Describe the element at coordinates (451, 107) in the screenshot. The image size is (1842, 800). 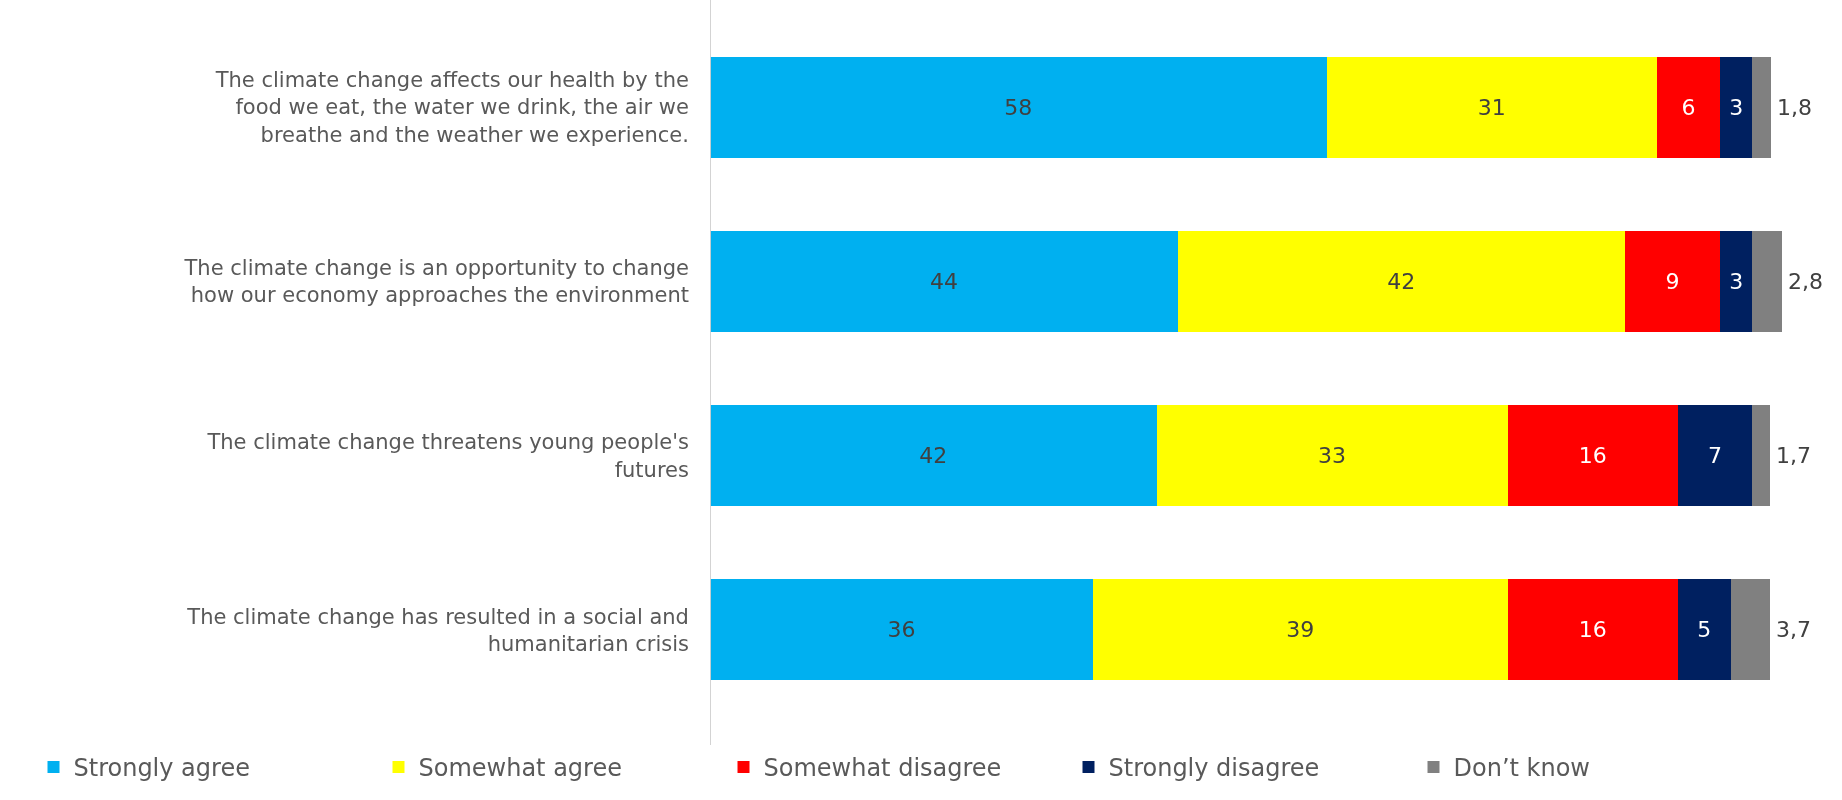
I see `y-tick-label: The climate change affects our health by the food we eat, the water we drink, the air we breathe and the weather we experience.` at that location.